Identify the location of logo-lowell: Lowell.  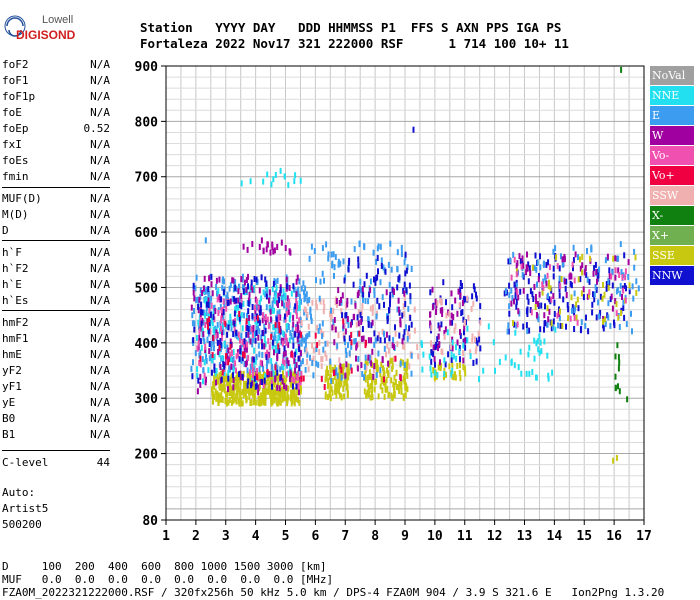
(57, 20).